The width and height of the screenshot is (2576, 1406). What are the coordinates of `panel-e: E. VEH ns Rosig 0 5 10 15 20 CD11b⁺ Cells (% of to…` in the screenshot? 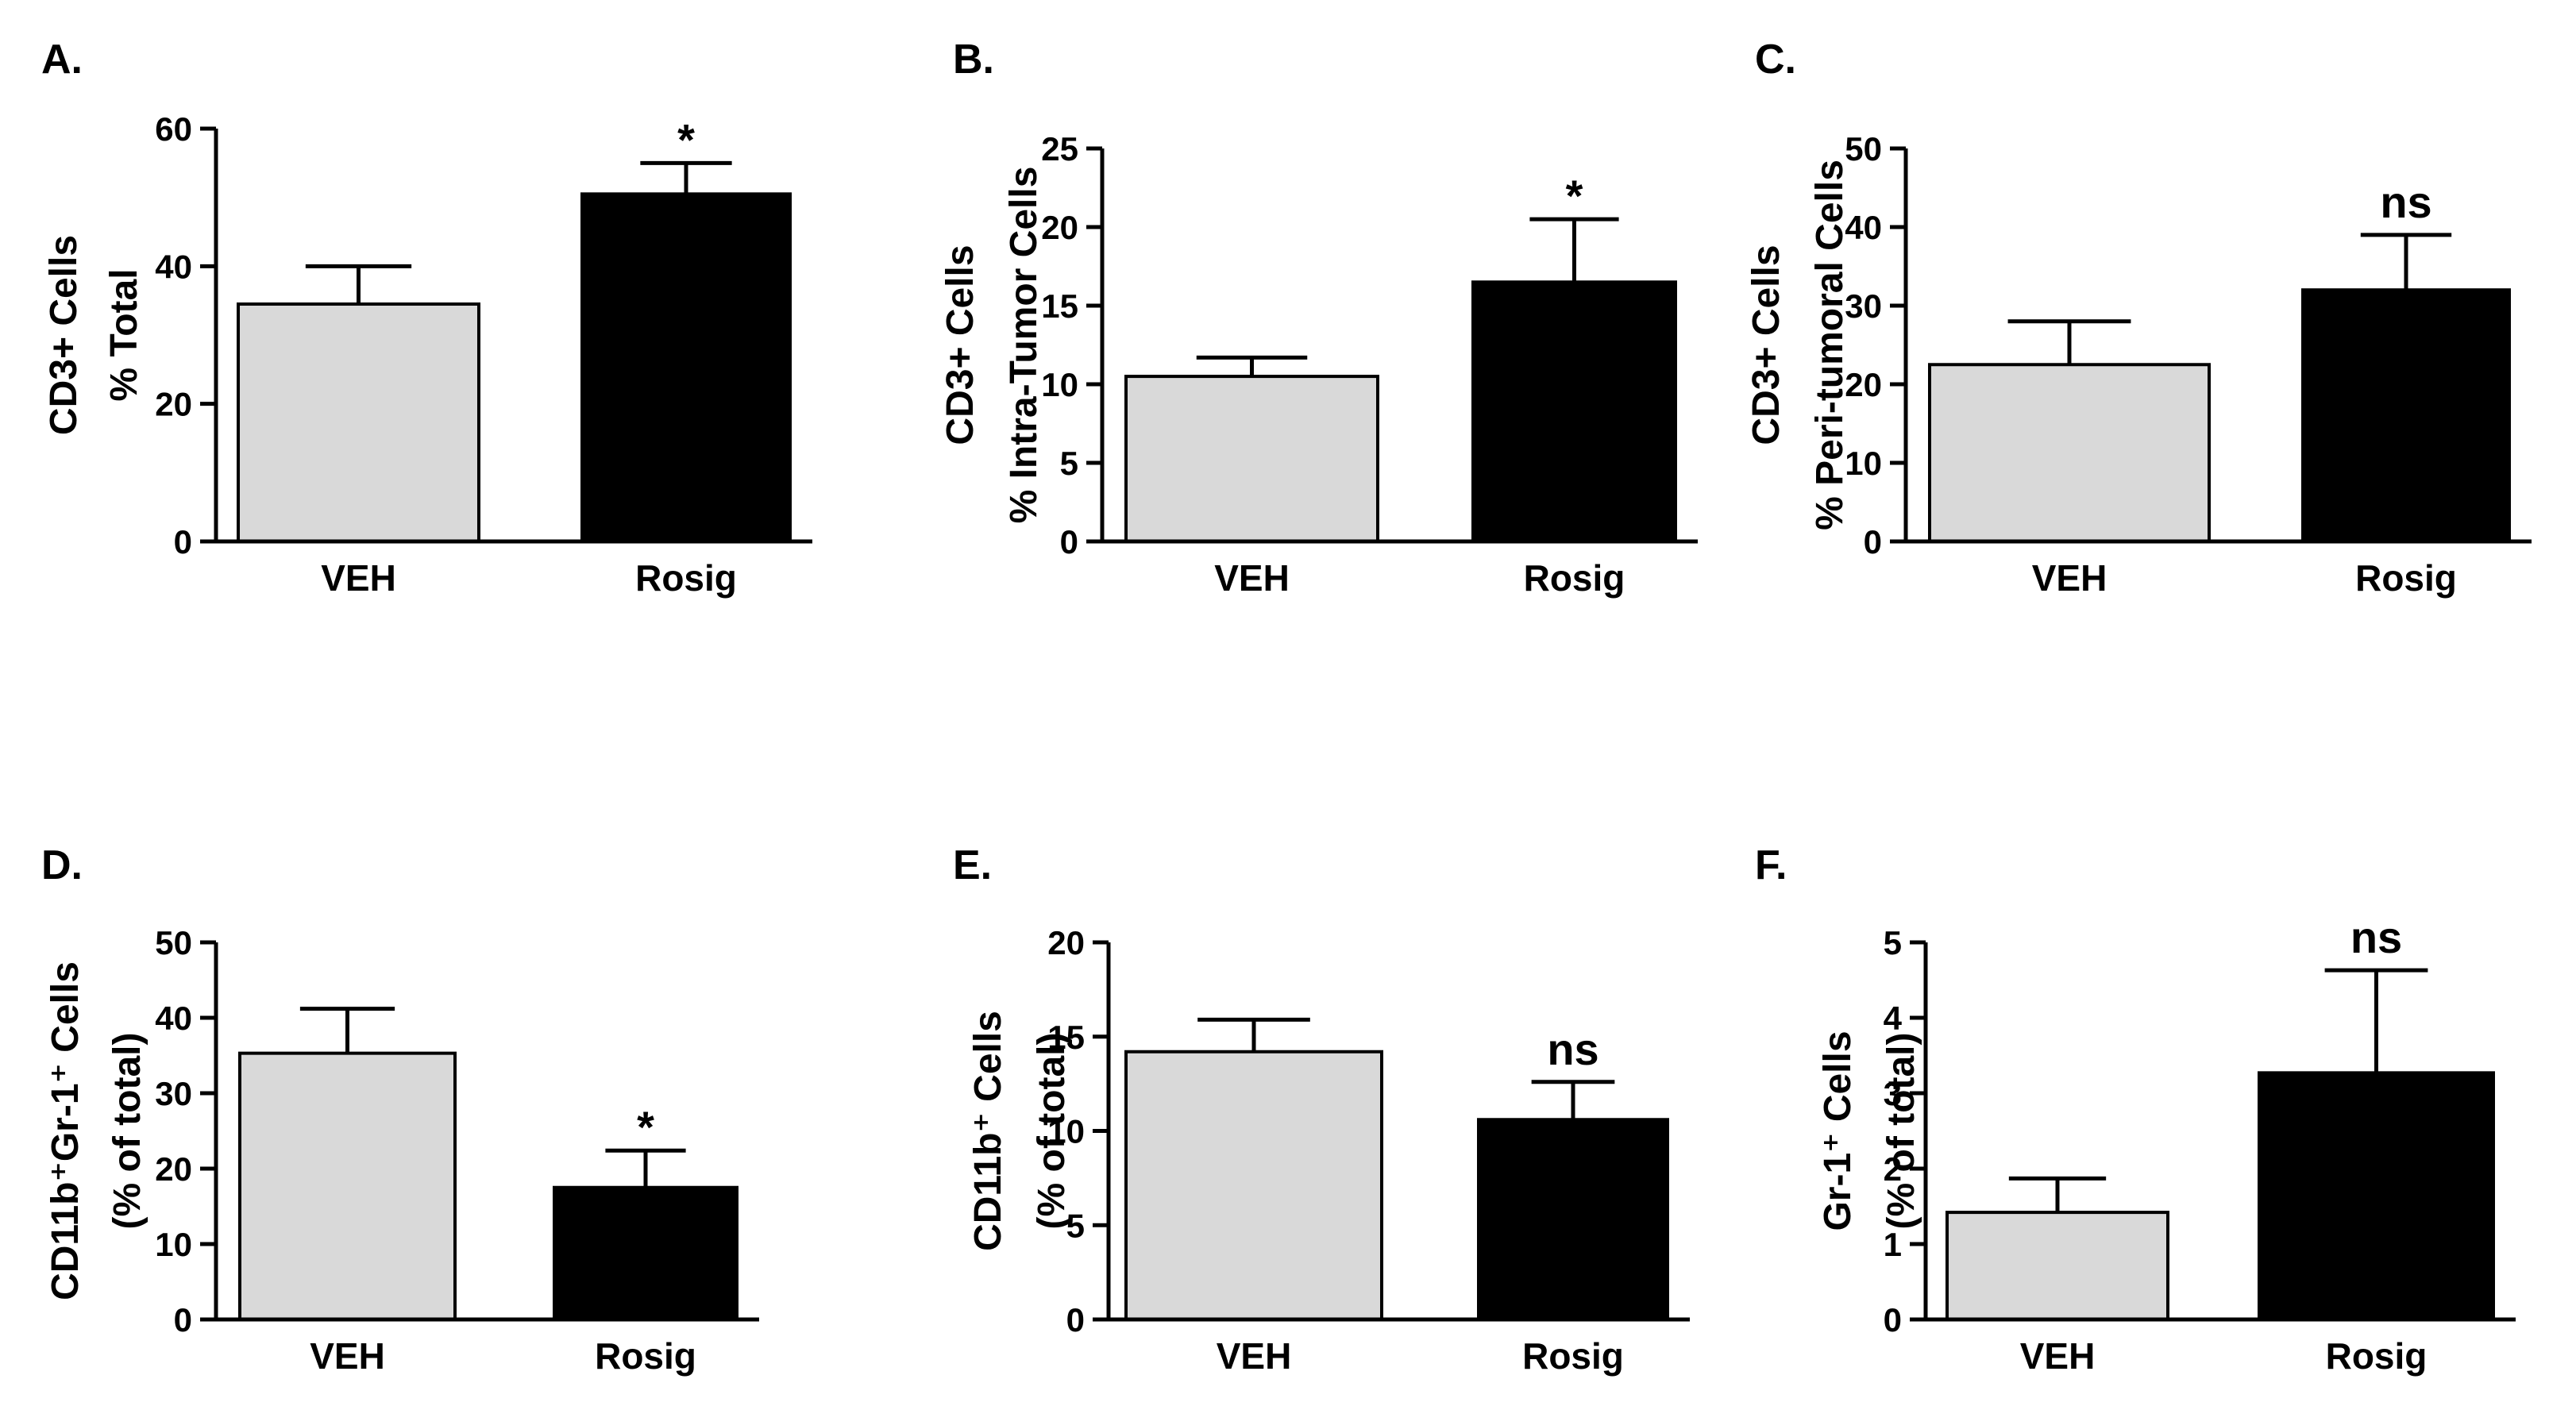 It's located at (1321, 1109).